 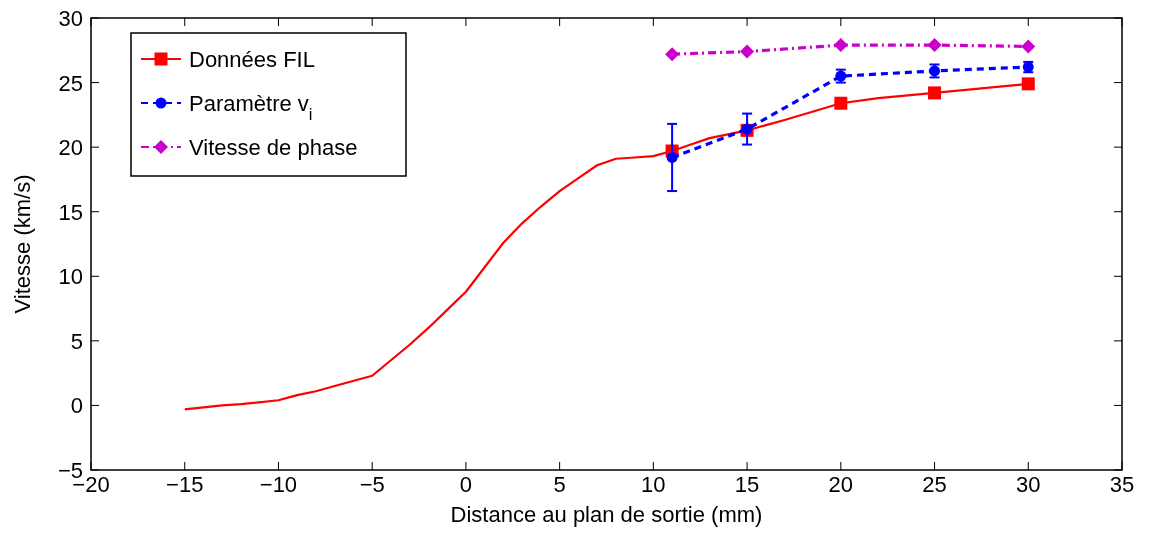 I want to click on x-tick-label: 35, so click(x=1122, y=484).